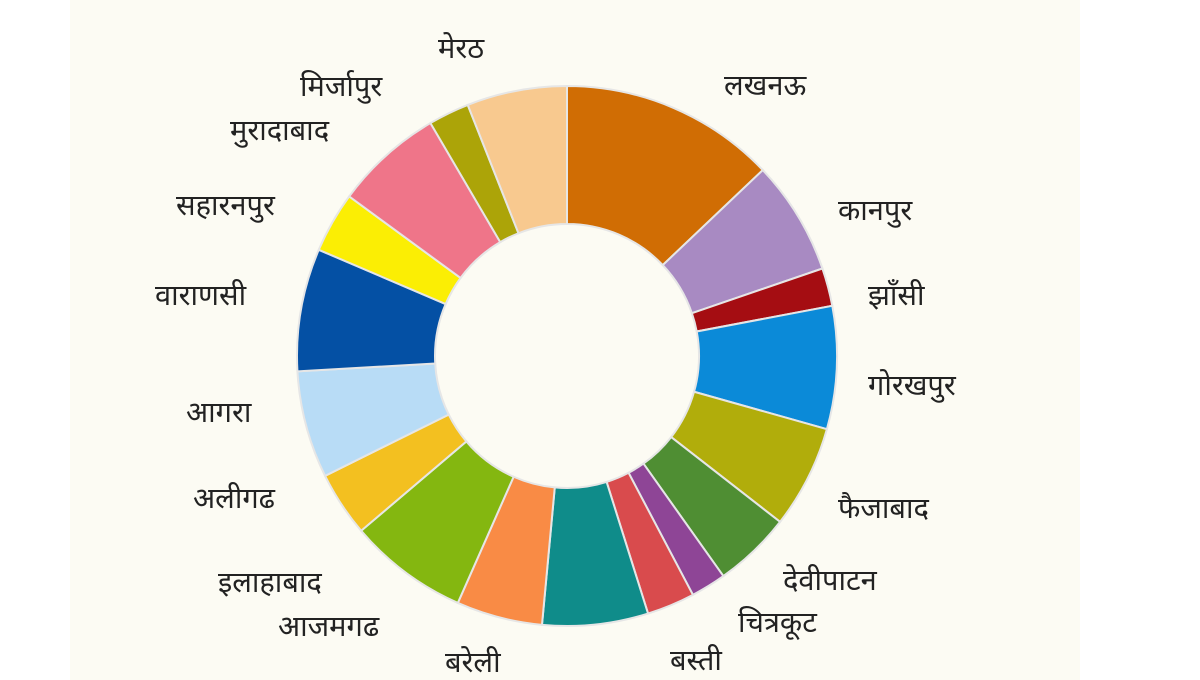 The width and height of the screenshot is (1200, 680). I want to click on label-devipatan: देवीपाटन, so click(830, 580).